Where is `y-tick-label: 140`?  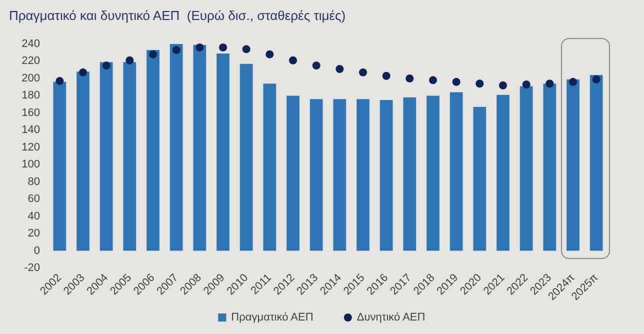
y-tick-label: 140 is located at coordinates (31, 130).